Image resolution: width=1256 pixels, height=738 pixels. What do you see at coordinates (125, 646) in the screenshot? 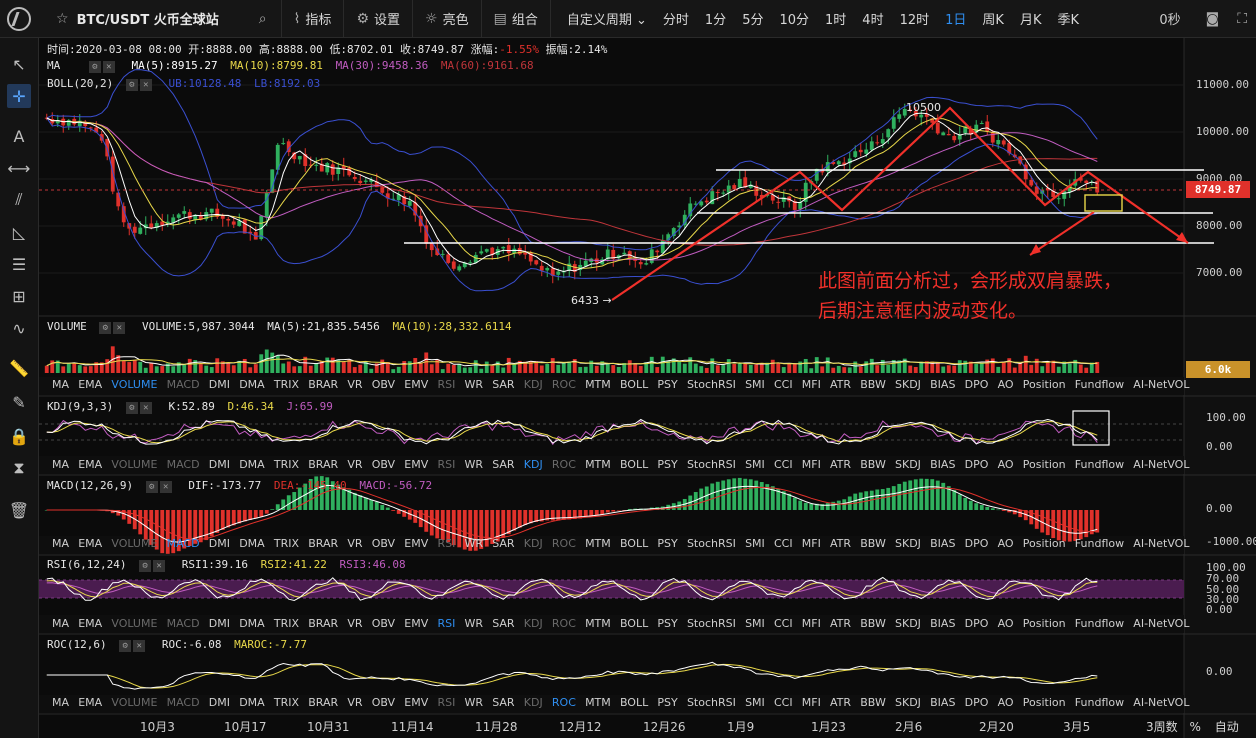
I see `roc-settings-icon: ⚙` at bounding box center [125, 646].